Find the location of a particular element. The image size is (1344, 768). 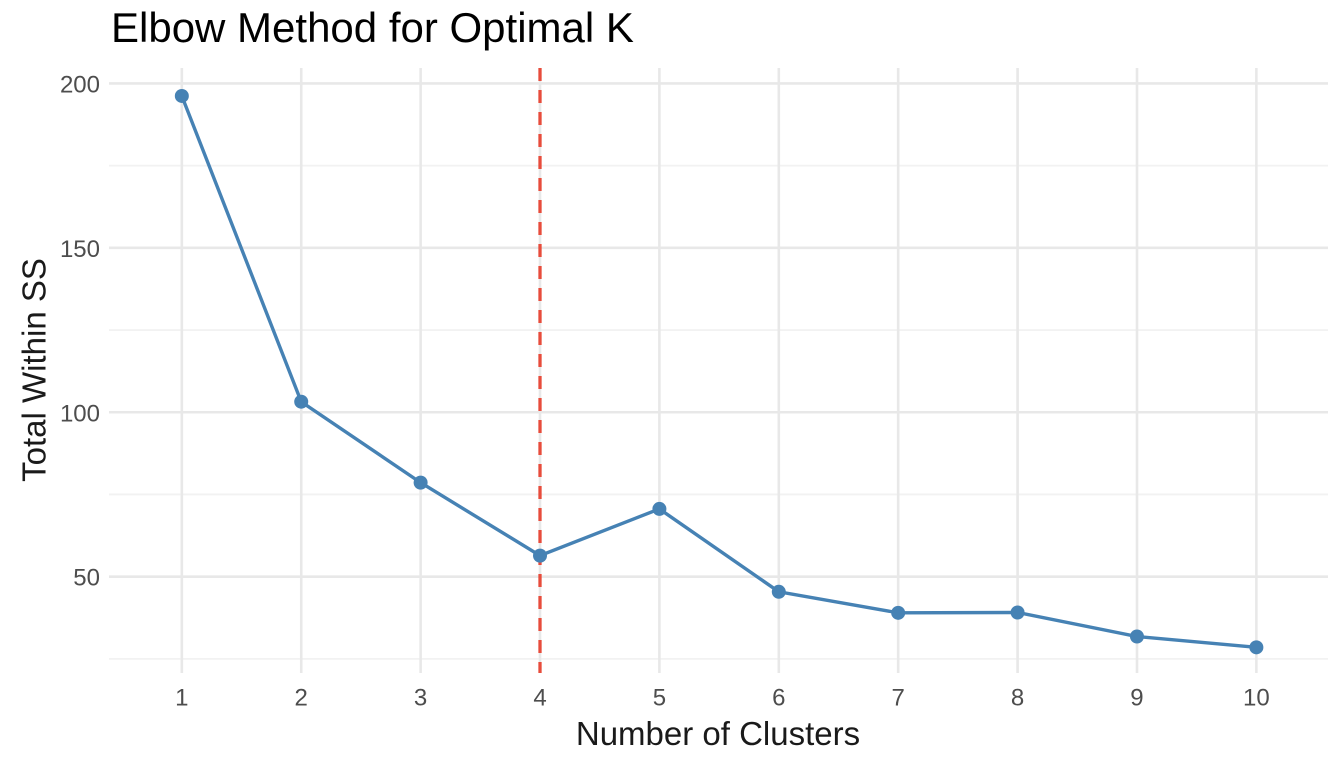

y-tick-label: 150 is located at coordinates (80, 249).